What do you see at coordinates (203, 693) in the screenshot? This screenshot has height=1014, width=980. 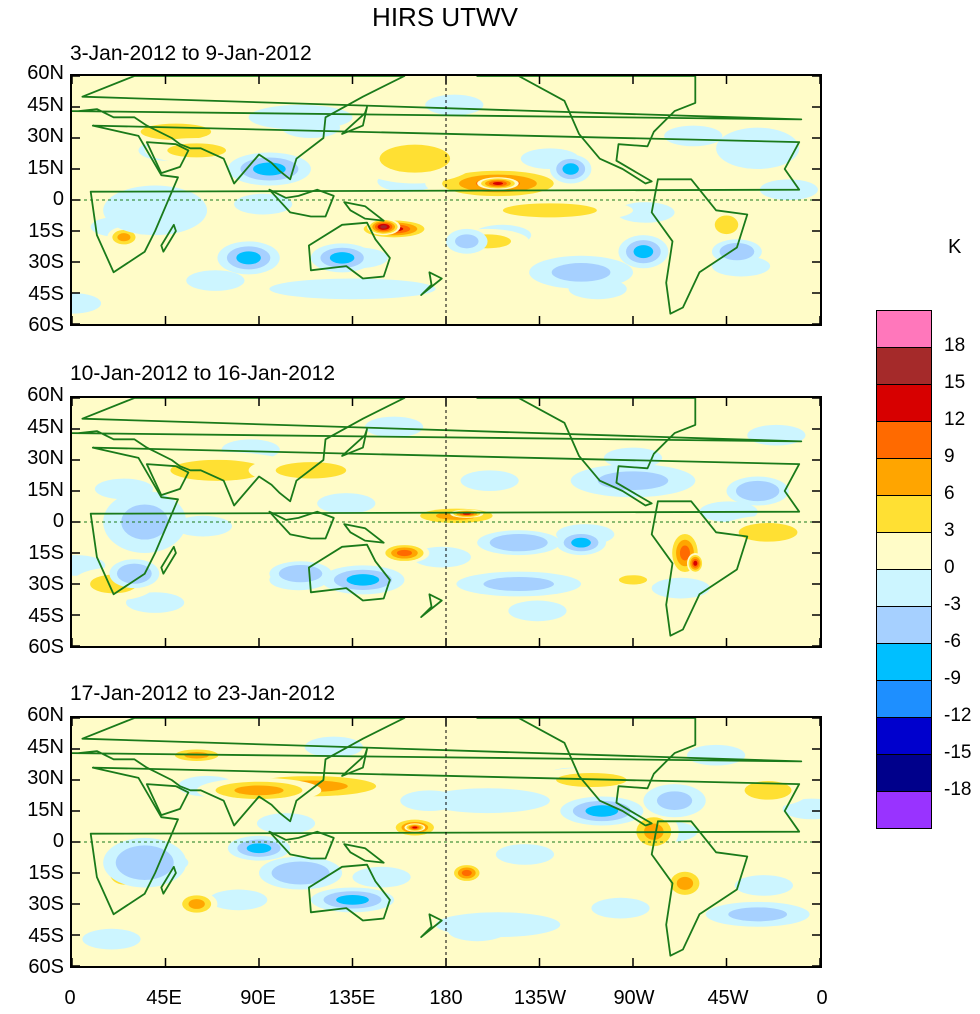 I see `panel-3-label: 17-Jan-2012 to 23-Jan-2012` at bounding box center [203, 693].